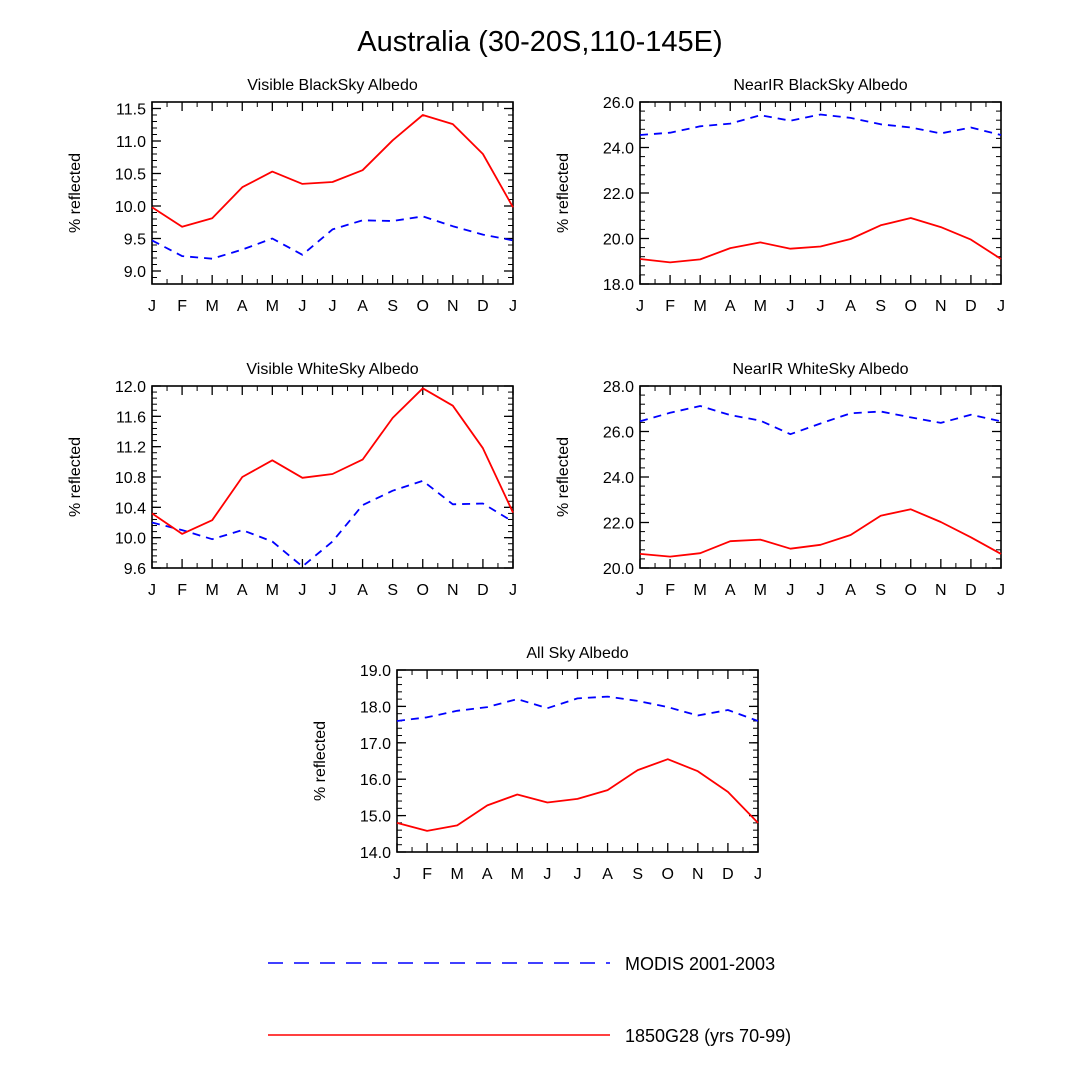  Describe the element at coordinates (375, 853) in the screenshot. I see `y-tick-label: 14.0` at that location.